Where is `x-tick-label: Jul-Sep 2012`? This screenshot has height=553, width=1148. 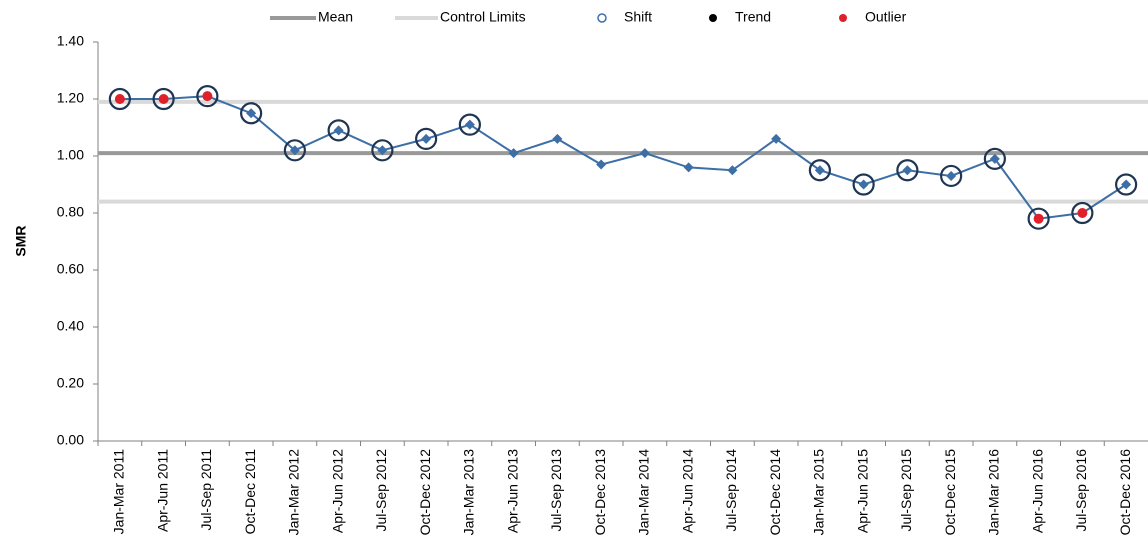 x-tick-label: Jul-Sep 2012 is located at coordinates (381, 490).